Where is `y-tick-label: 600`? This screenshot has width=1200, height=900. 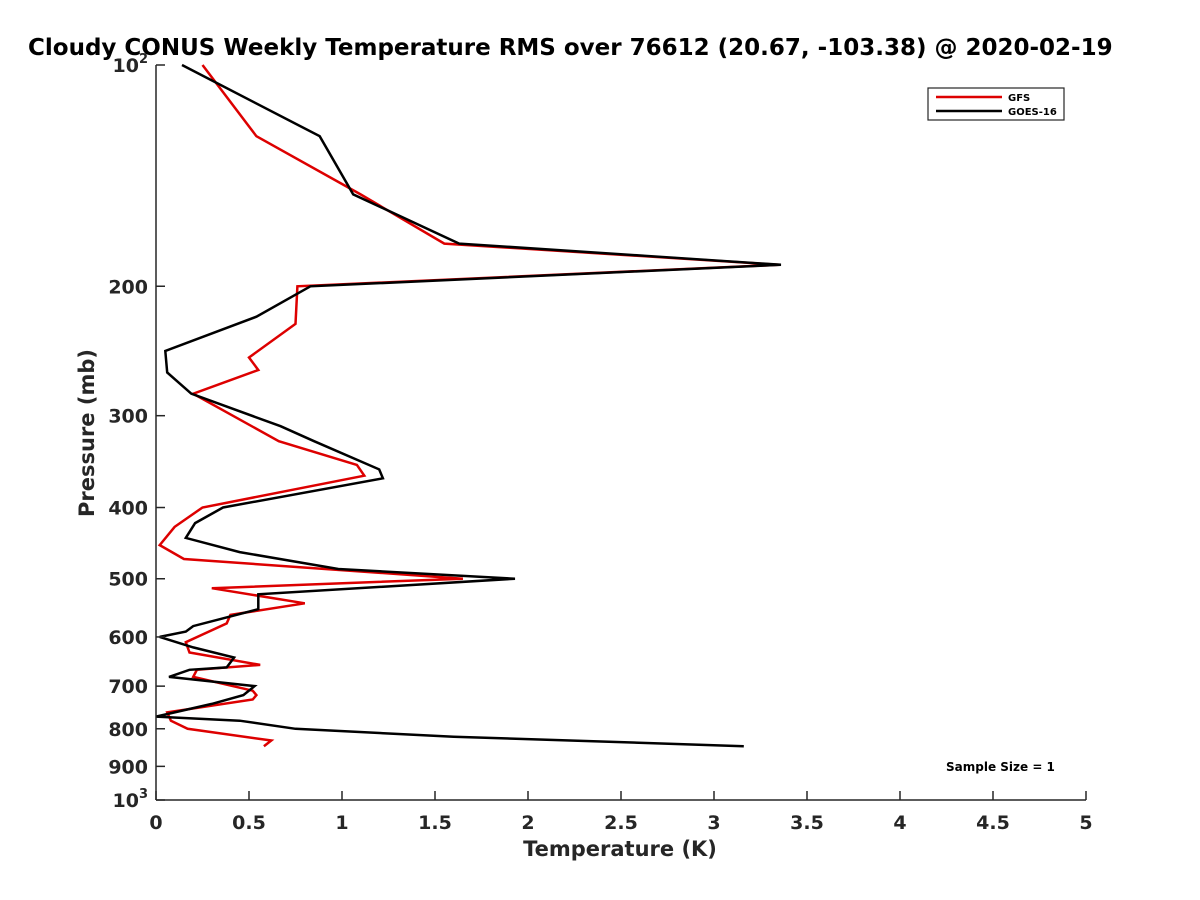
y-tick-label: 600 is located at coordinates (128, 638).